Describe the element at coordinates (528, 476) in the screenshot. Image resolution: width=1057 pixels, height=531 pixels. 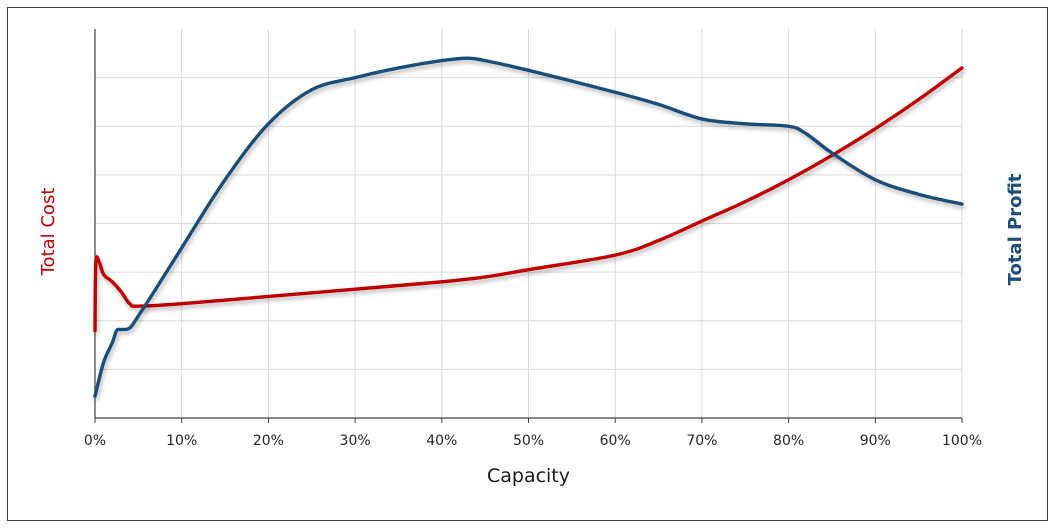
I see `x-axis-title: Capacity` at that location.